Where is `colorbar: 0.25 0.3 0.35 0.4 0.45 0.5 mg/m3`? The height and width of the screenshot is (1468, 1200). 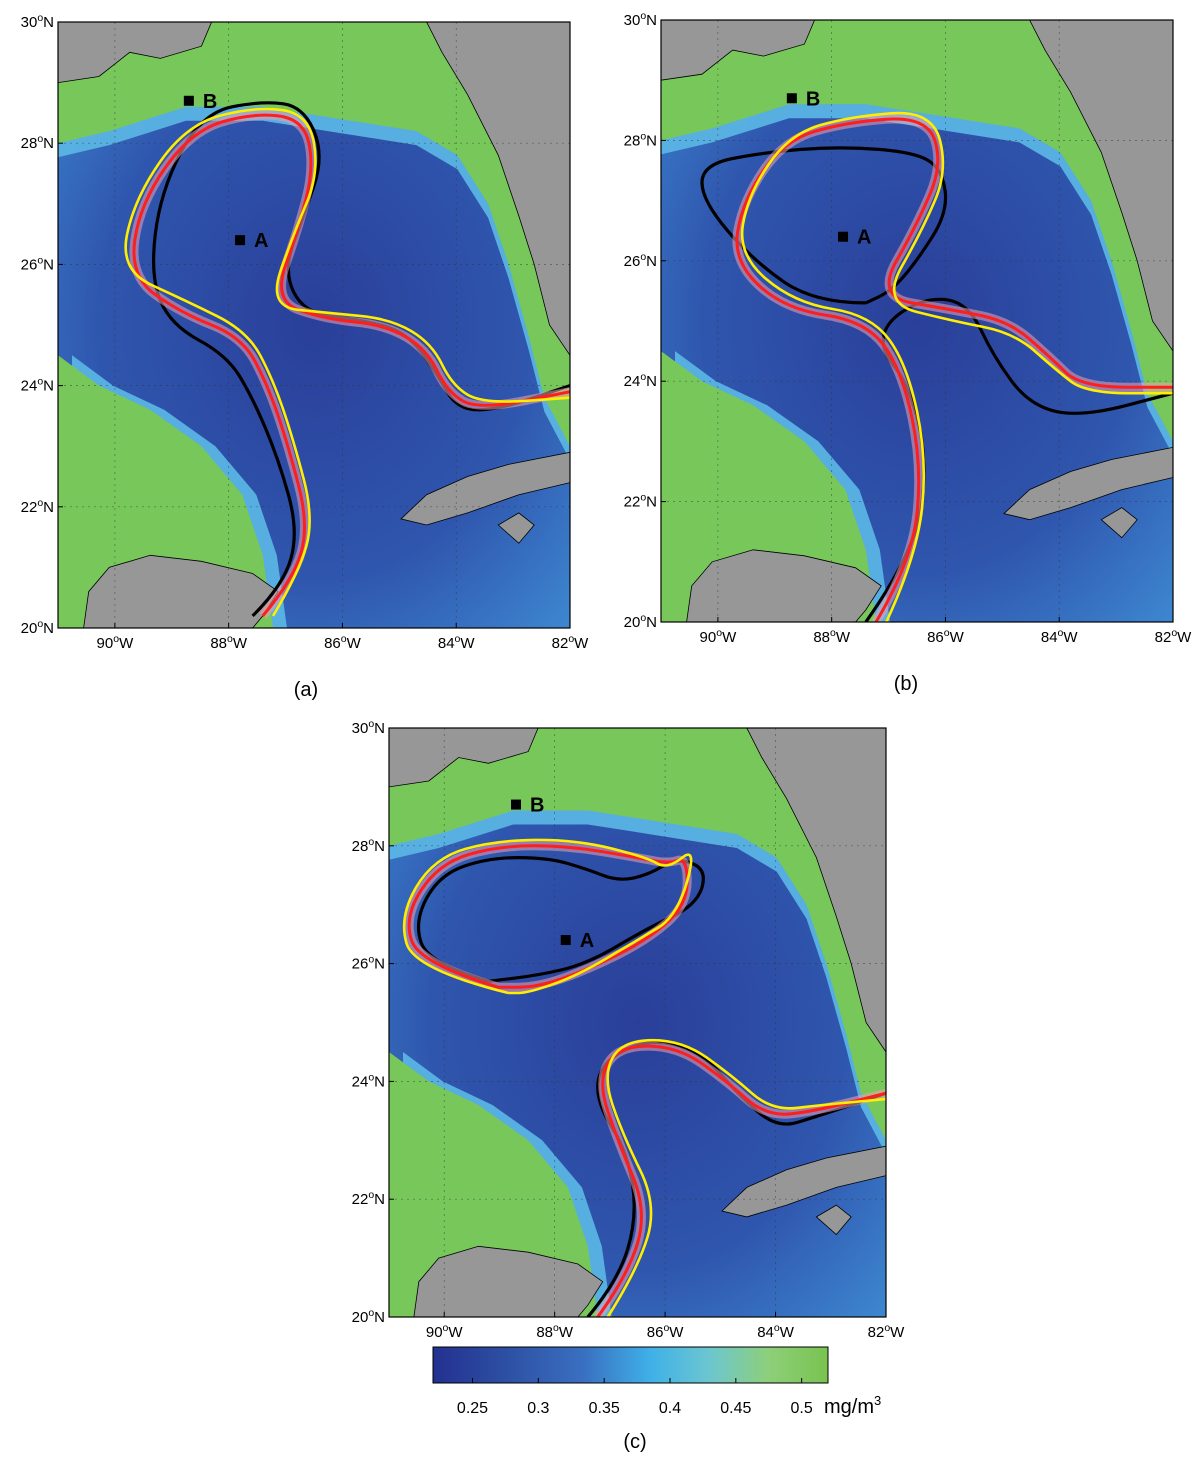
colorbar: 0.25 0.3 0.35 0.4 0.45 0.5 mg/m3 is located at coordinates (656, 1382).